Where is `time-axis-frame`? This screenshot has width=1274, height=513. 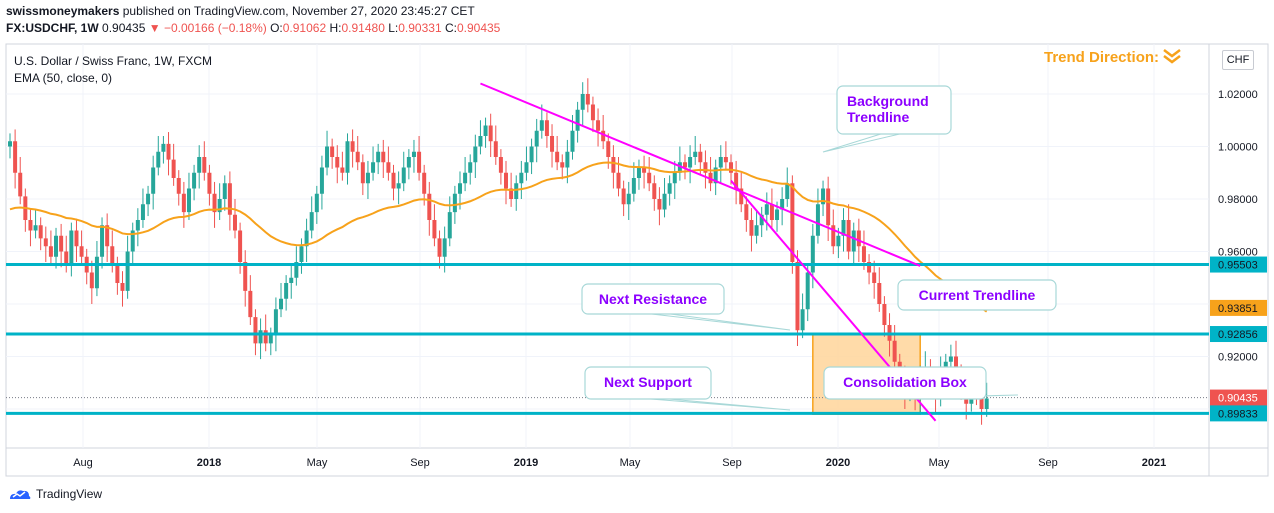 time-axis-frame is located at coordinates (607, 462).